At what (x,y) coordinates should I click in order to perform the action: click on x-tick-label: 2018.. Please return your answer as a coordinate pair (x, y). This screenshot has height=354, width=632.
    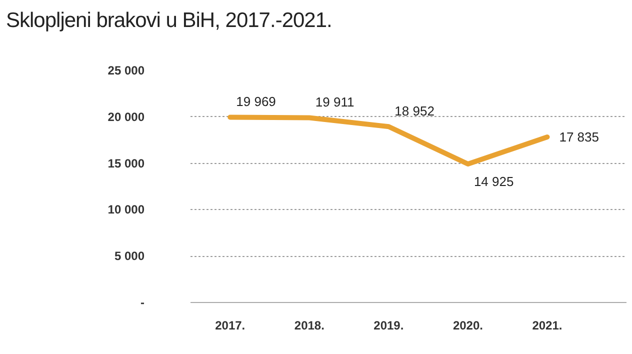
    Looking at the image, I should click on (309, 325).